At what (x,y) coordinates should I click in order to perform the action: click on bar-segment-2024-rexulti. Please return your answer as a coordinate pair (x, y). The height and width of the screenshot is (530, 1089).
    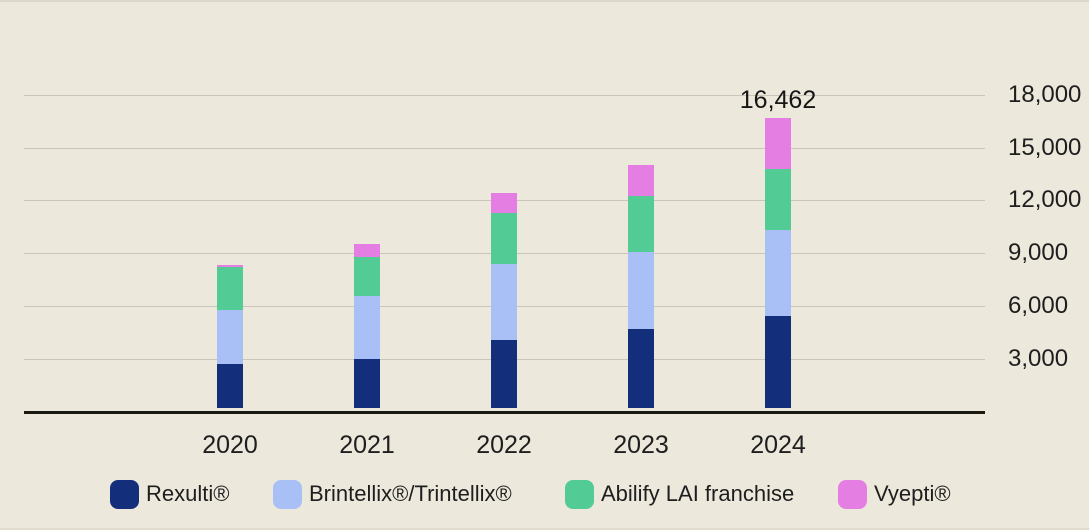
    Looking at the image, I should click on (778, 362).